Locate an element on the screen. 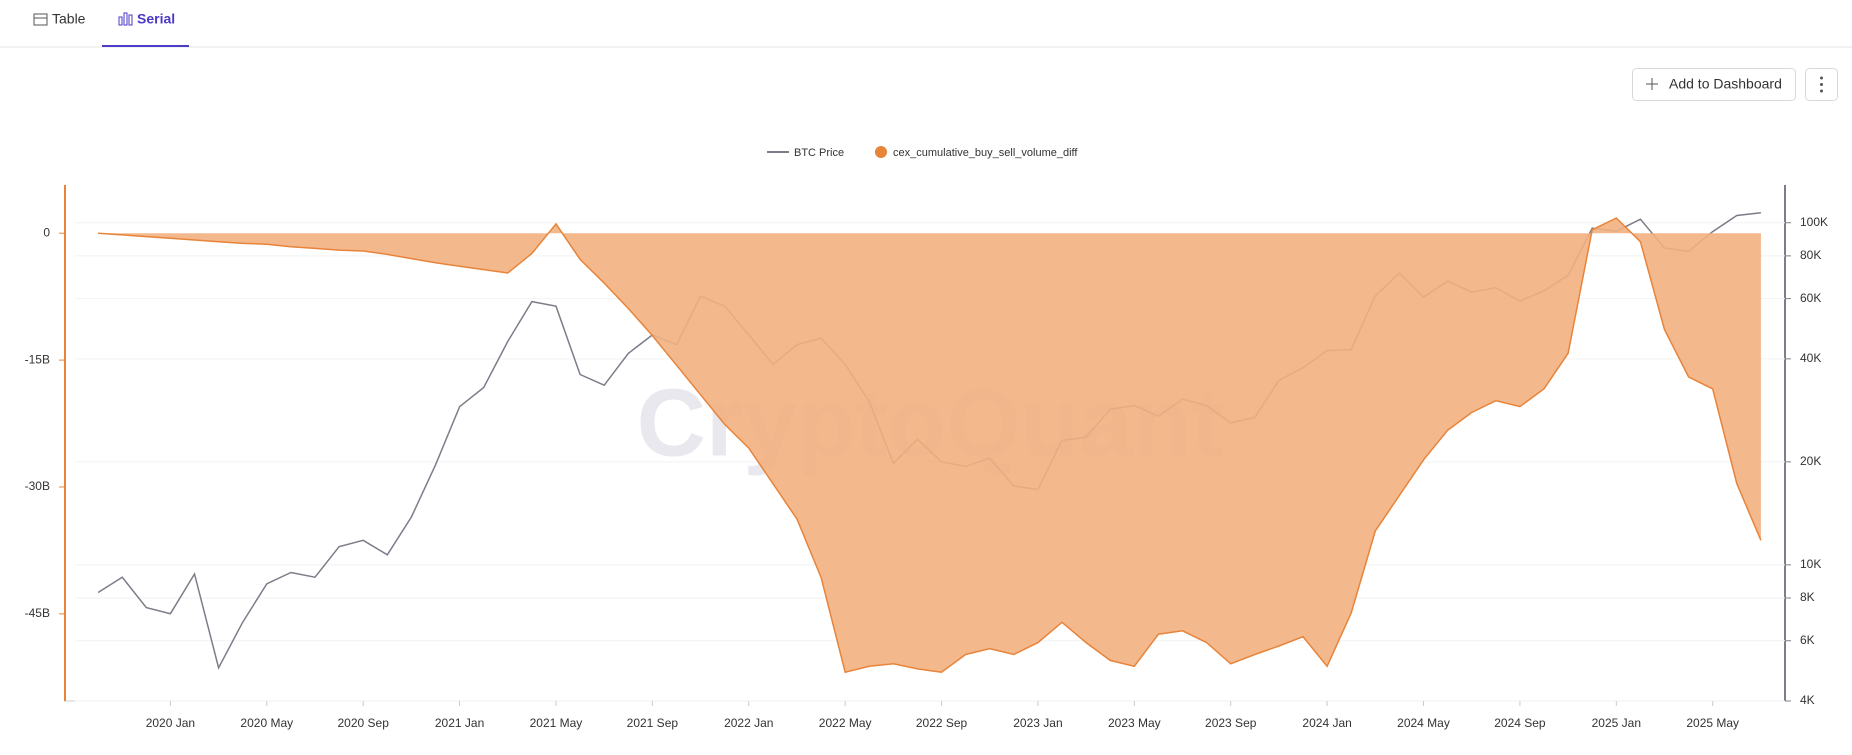 The width and height of the screenshot is (1852, 755). add-to-dashboard-button: Add to Dashboard is located at coordinates (1714, 84).